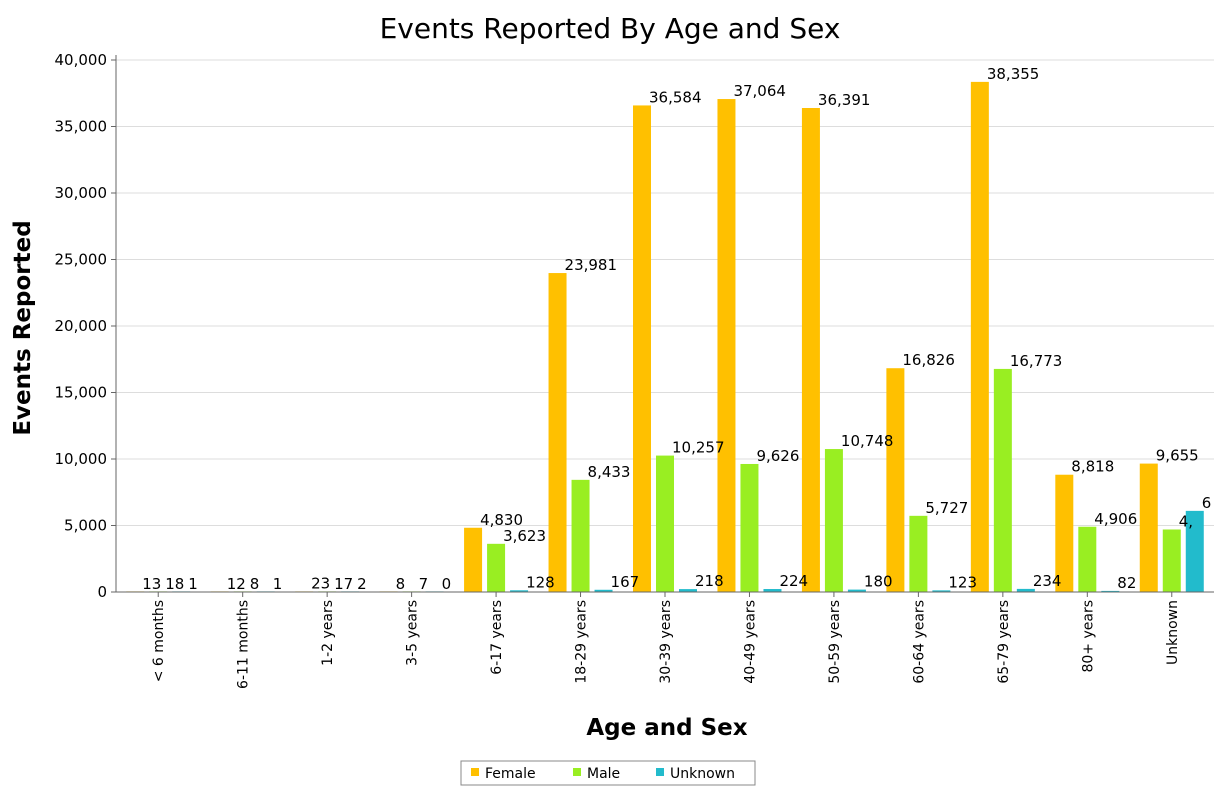  I want to click on data-label: 7, so click(424, 584).